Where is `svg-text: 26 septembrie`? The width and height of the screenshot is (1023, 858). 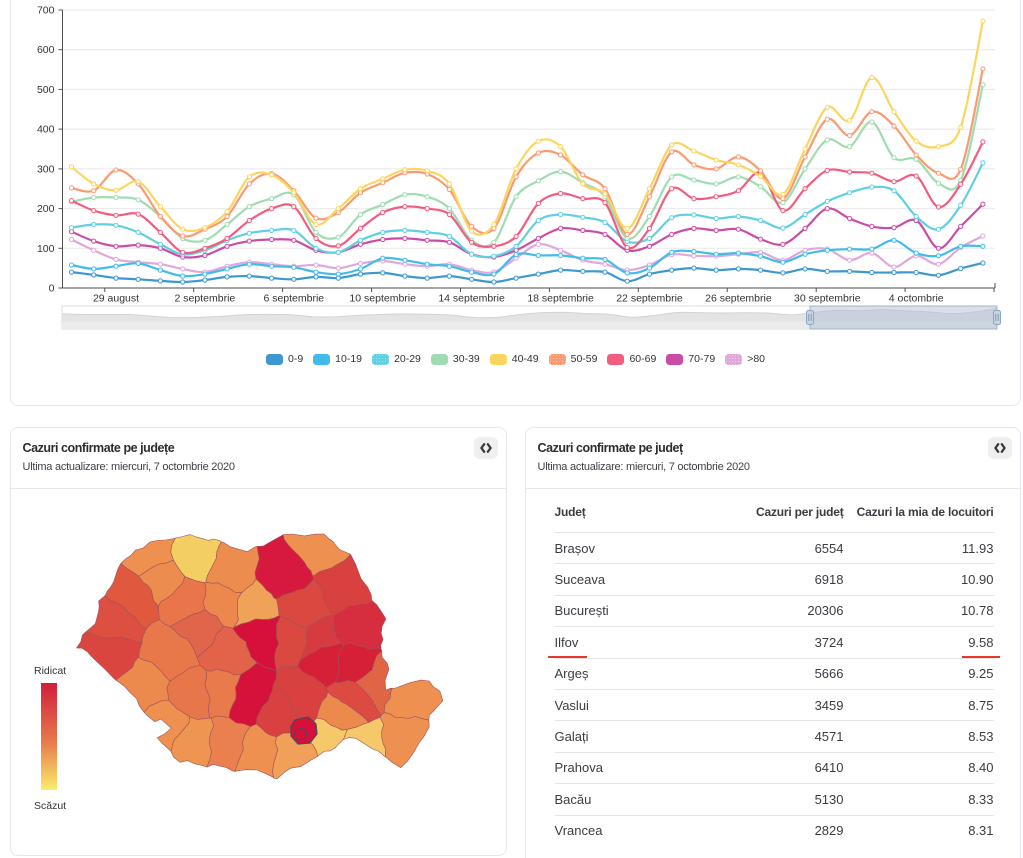
svg-text: 26 septembrie is located at coordinates (738, 299).